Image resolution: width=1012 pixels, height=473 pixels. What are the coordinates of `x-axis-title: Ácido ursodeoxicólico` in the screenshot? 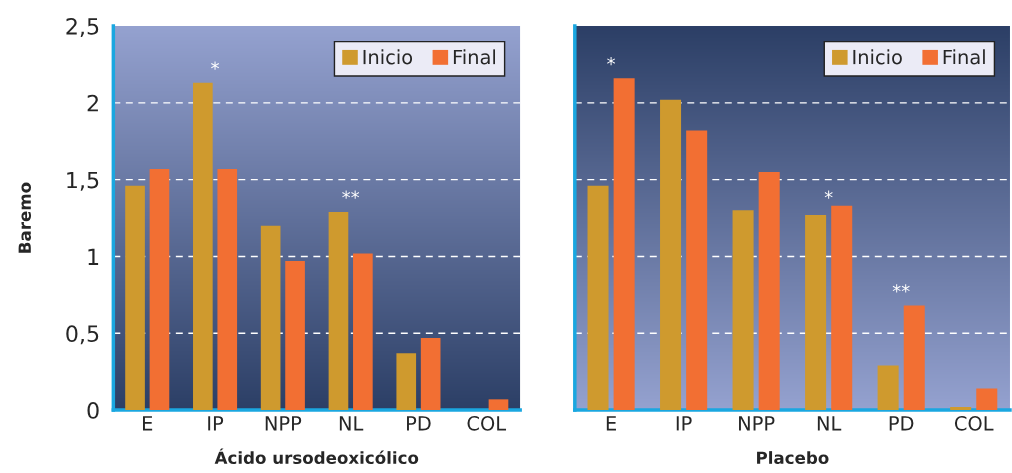 It's located at (316, 456).